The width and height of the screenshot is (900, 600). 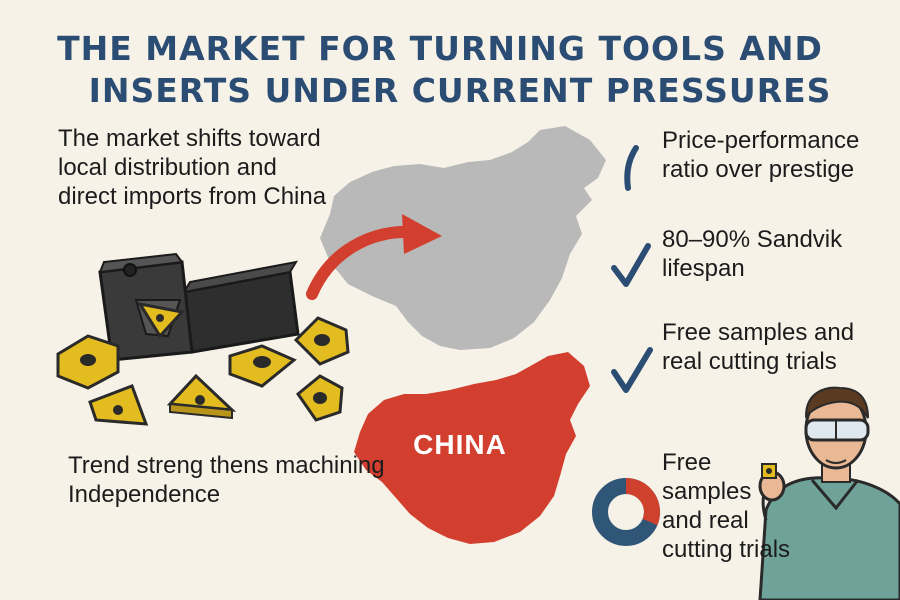 I want to click on benefit-free-samples: Free samples and real cutting trials, so click(x=758, y=347).